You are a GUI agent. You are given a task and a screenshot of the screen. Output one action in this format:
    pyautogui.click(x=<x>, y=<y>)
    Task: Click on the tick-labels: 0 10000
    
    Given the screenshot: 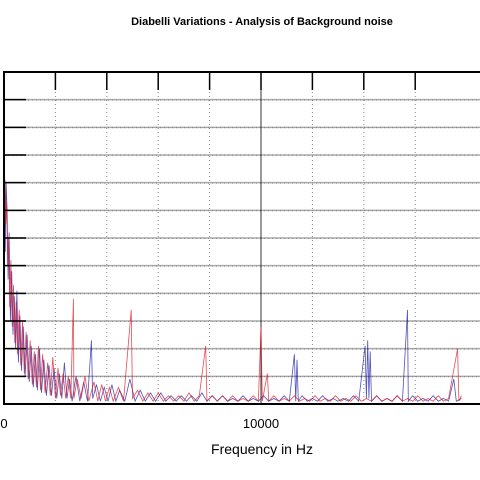 What is the action you would take?
    pyautogui.click(x=139, y=423)
    